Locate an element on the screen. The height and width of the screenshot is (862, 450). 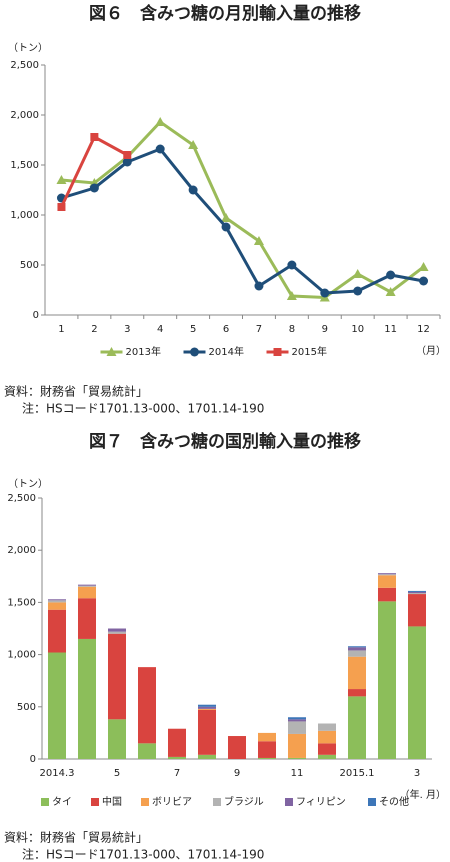
x-tick-label: 2015.1 is located at coordinates (357, 773).